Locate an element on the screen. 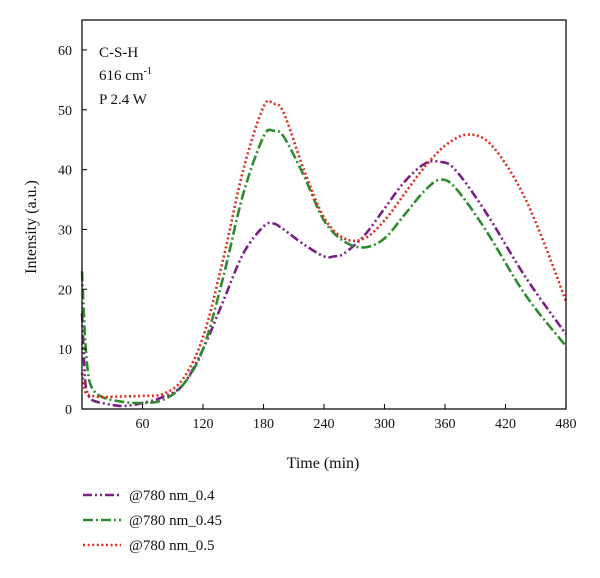  y-tick-label: 40 is located at coordinates (65, 171).